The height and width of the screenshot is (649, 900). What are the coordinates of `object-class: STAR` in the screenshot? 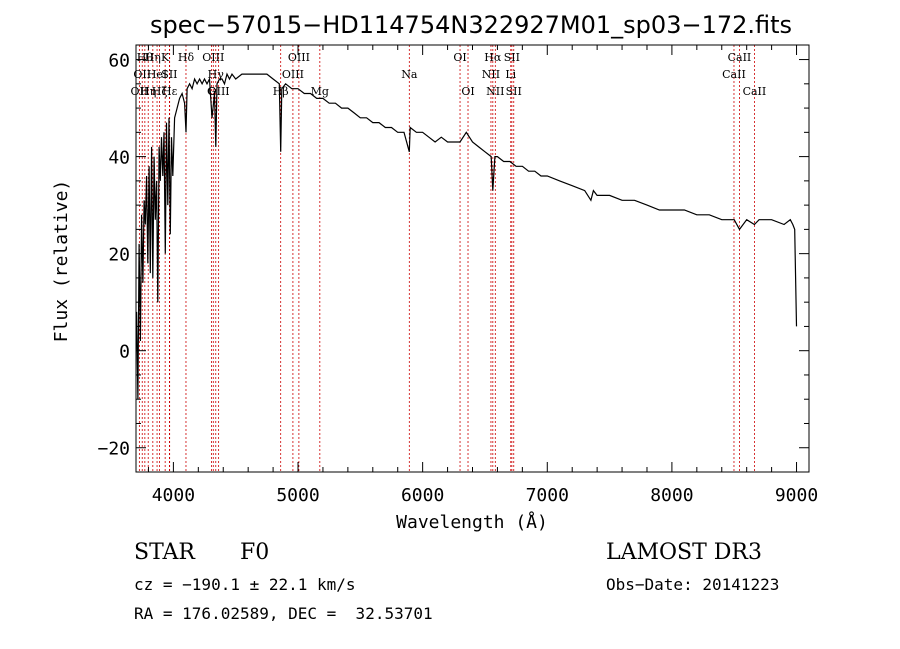 It's located at (164, 552).